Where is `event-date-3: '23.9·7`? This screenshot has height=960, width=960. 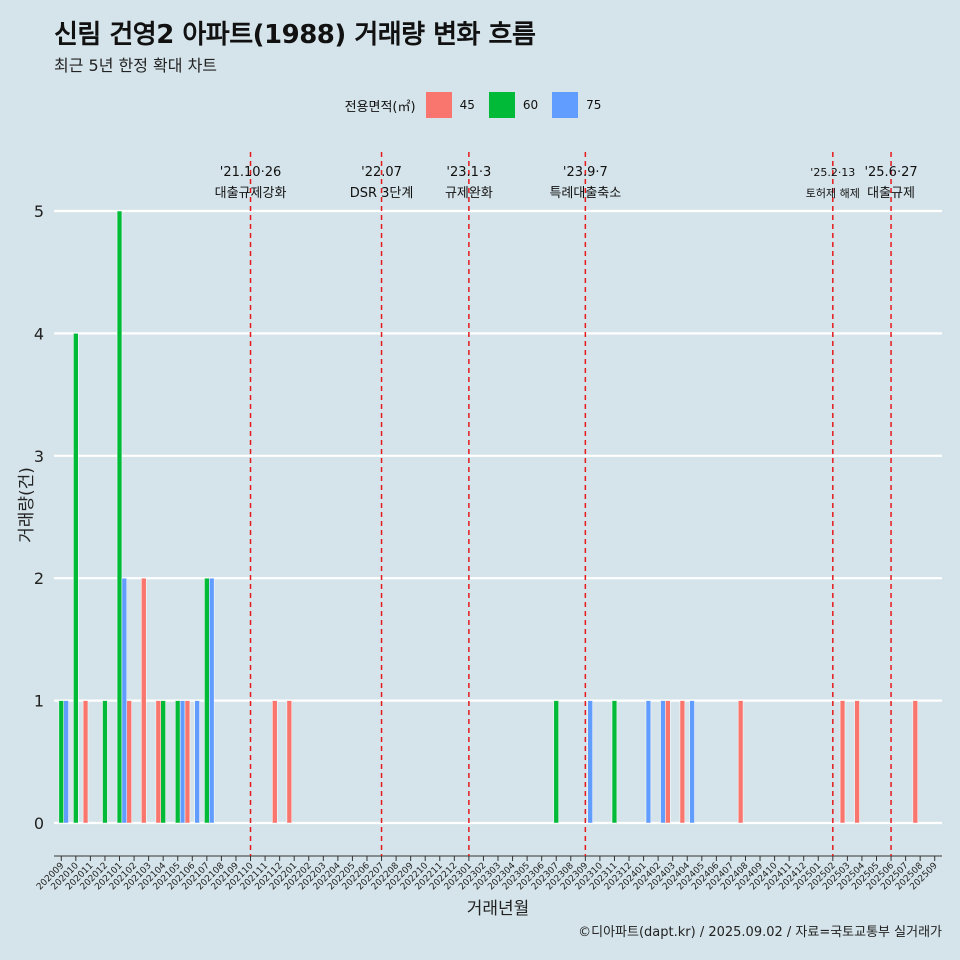 event-date-3: '23.9·7 is located at coordinates (585, 172).